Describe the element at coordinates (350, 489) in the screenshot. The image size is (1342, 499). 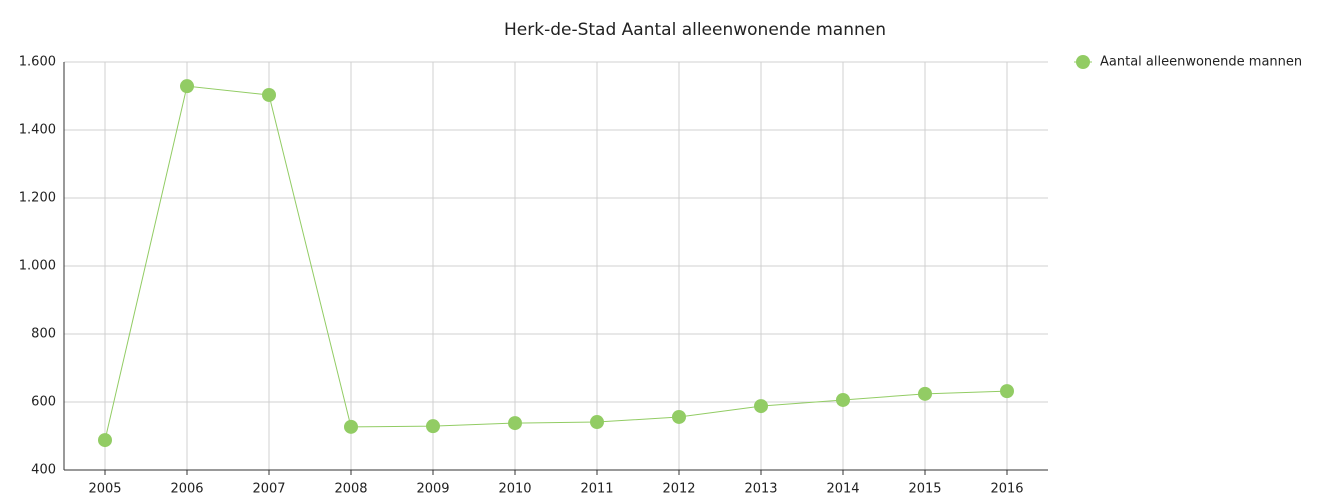
I see `x-tick-label: 2008` at that location.